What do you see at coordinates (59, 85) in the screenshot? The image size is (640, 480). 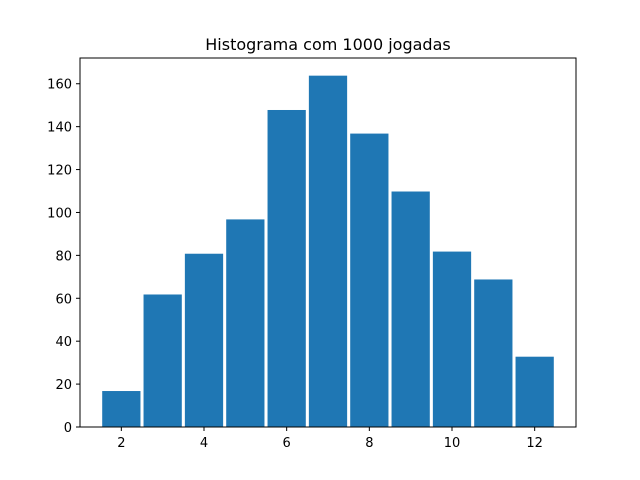 I see `y-tick-label-160: 160` at bounding box center [59, 85].